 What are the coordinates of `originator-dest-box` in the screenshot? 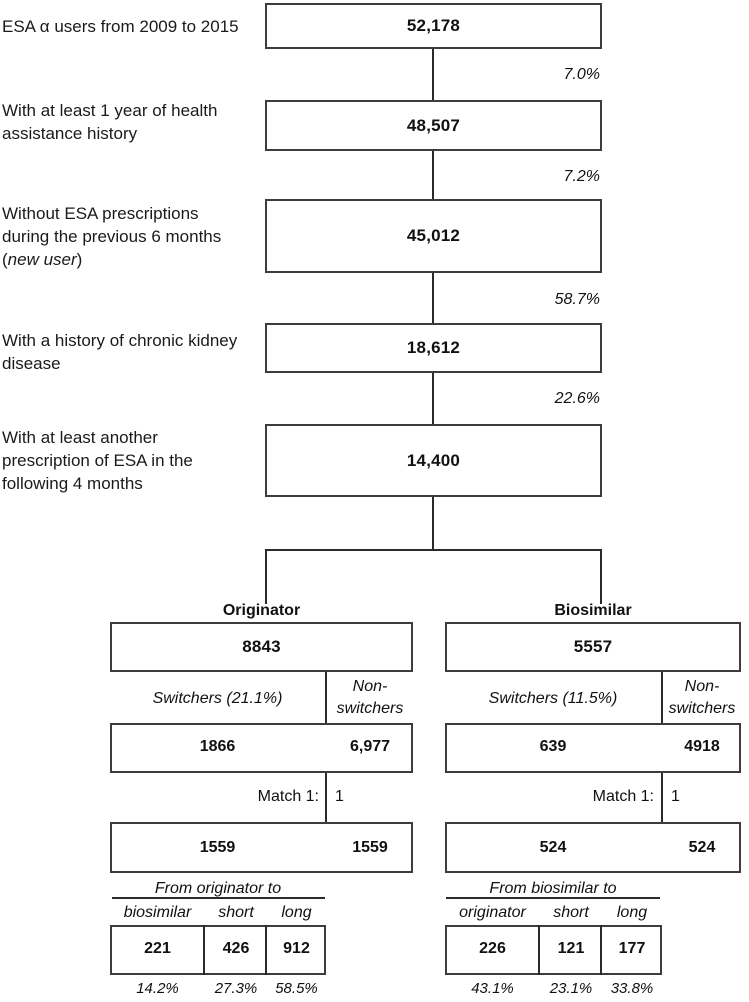 It's located at (218, 950).